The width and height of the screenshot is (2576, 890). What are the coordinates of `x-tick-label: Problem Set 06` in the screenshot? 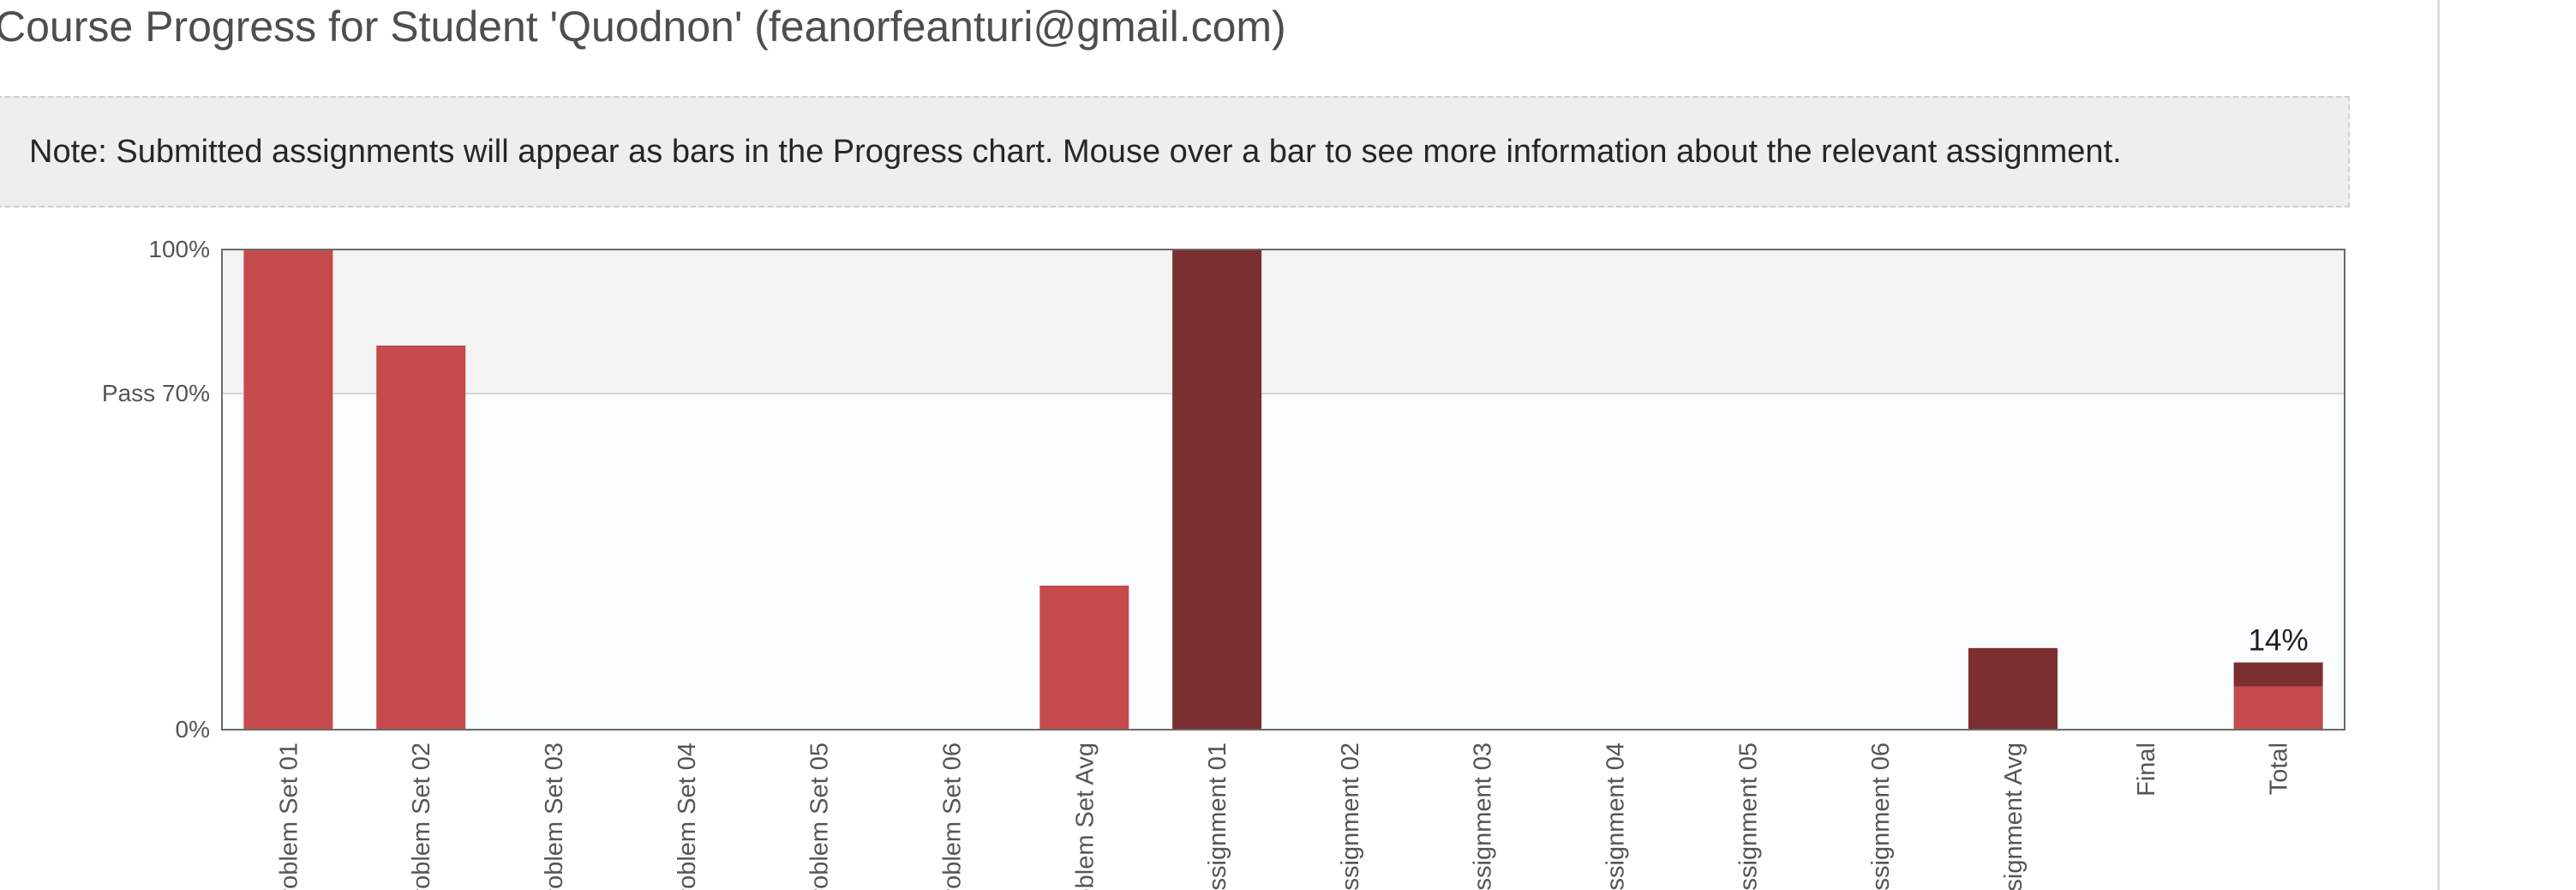 It's located at (952, 817).